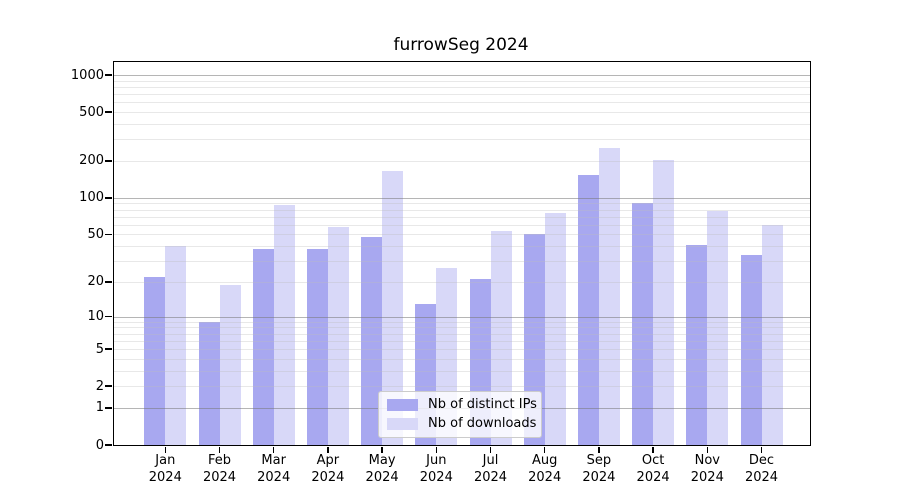 The width and height of the screenshot is (900, 500). I want to click on x-tick-label-jun: Jun 2024, so click(436, 469).